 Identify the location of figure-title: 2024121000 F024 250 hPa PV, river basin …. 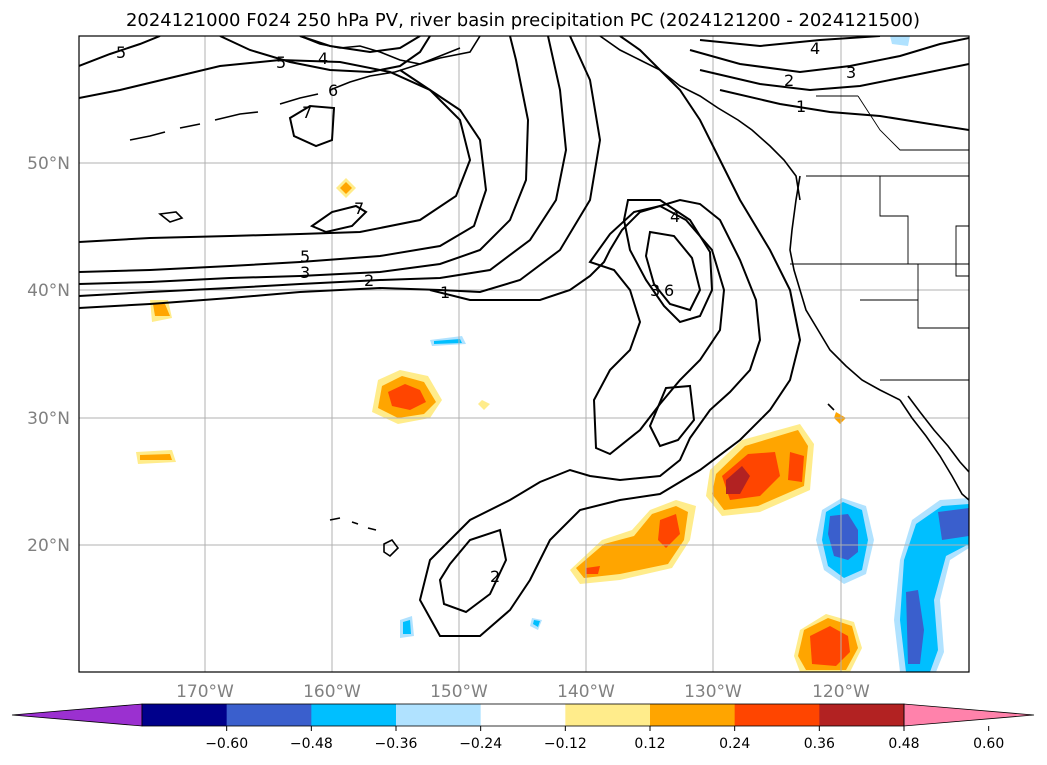
(523, 20).